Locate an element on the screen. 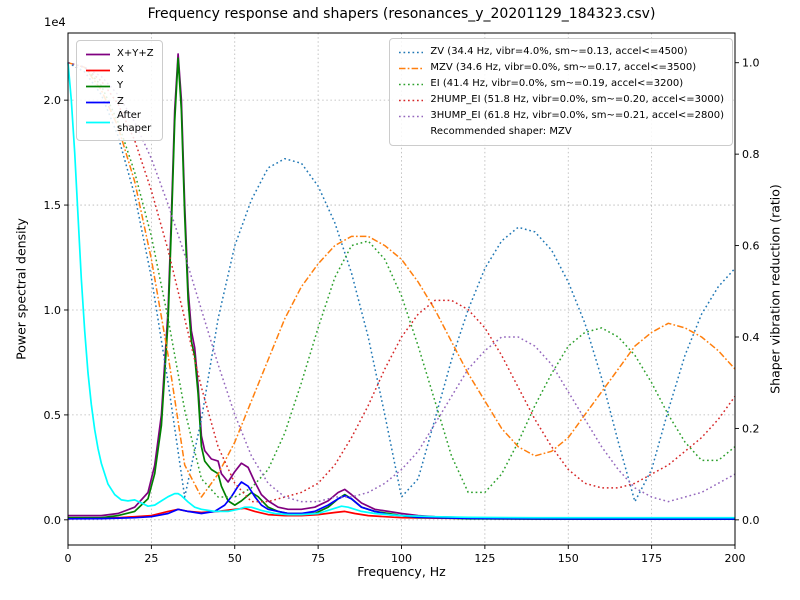  legend-item-x: X is located at coordinates (119, 70).